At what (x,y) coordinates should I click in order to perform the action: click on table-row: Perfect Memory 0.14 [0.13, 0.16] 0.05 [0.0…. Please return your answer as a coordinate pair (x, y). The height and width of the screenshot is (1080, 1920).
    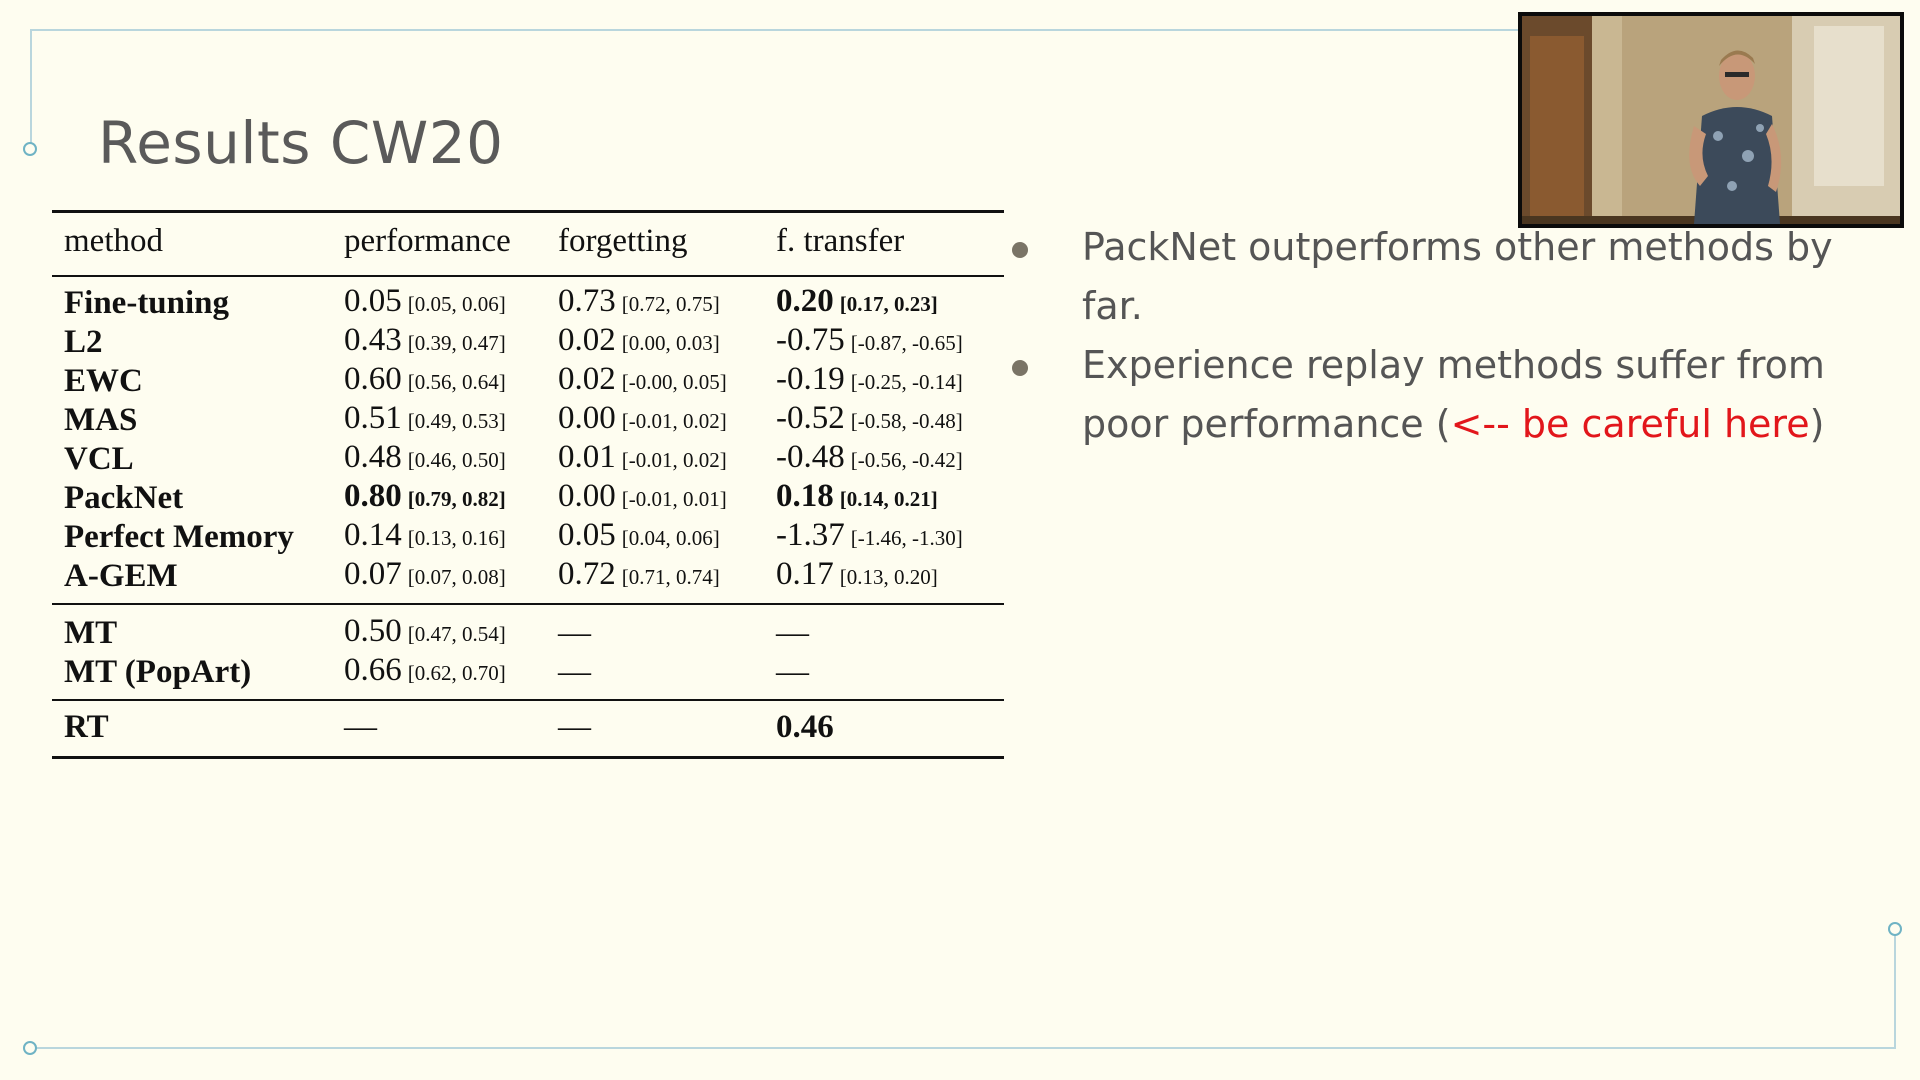
    Looking at the image, I should click on (528, 536).